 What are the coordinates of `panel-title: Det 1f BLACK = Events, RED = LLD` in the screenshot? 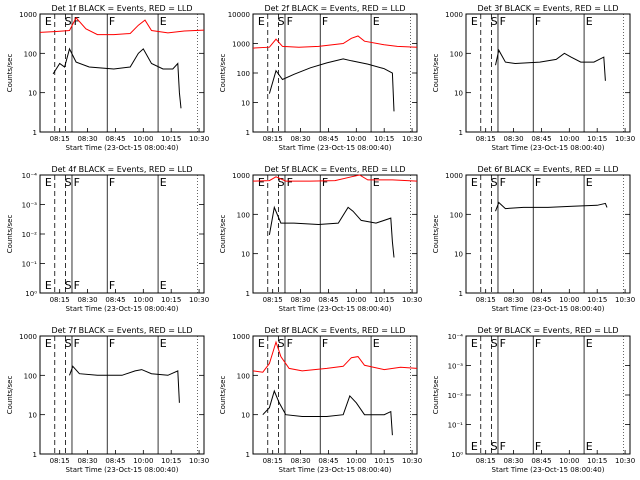 It's located at (121, 8).